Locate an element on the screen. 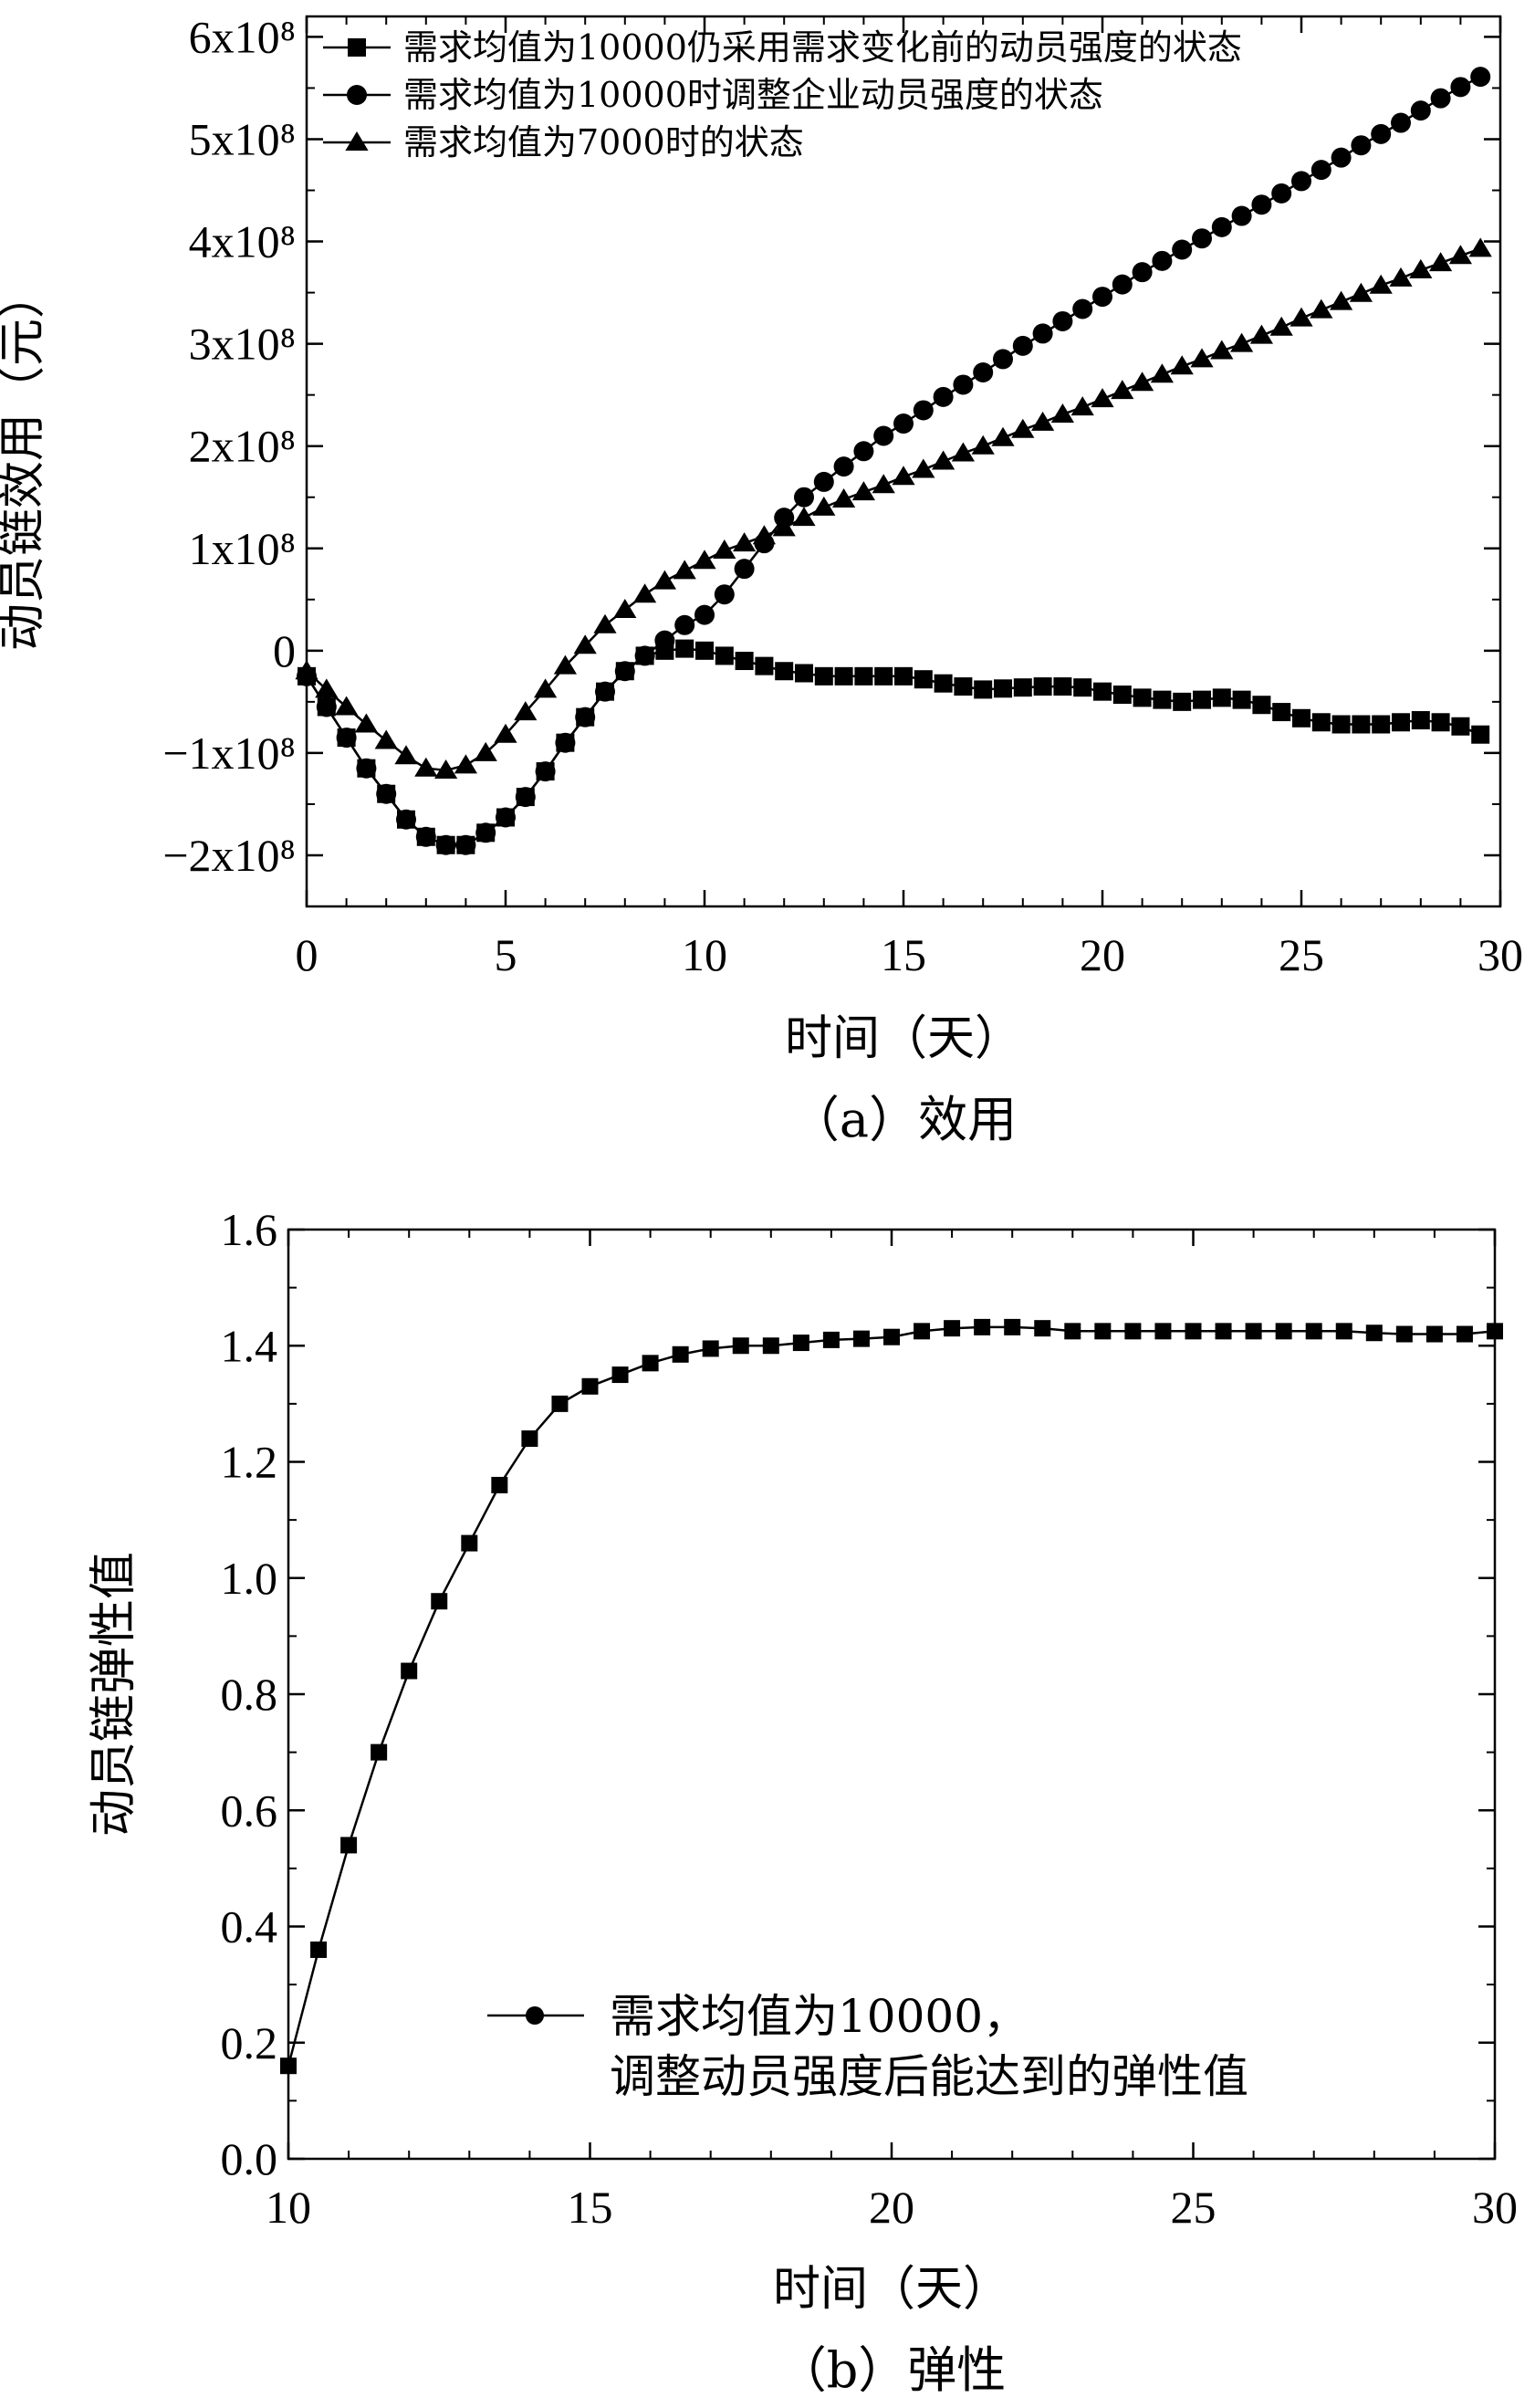 The width and height of the screenshot is (1535, 2408). y-tick-label: 2x10⁸ is located at coordinates (242, 446).